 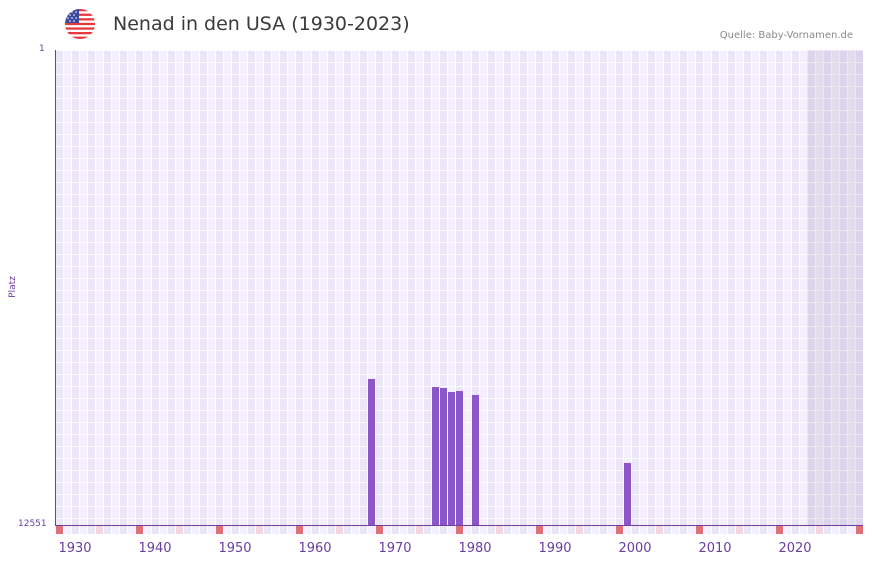 What do you see at coordinates (835, 287) in the screenshot?
I see `future-shade` at bounding box center [835, 287].